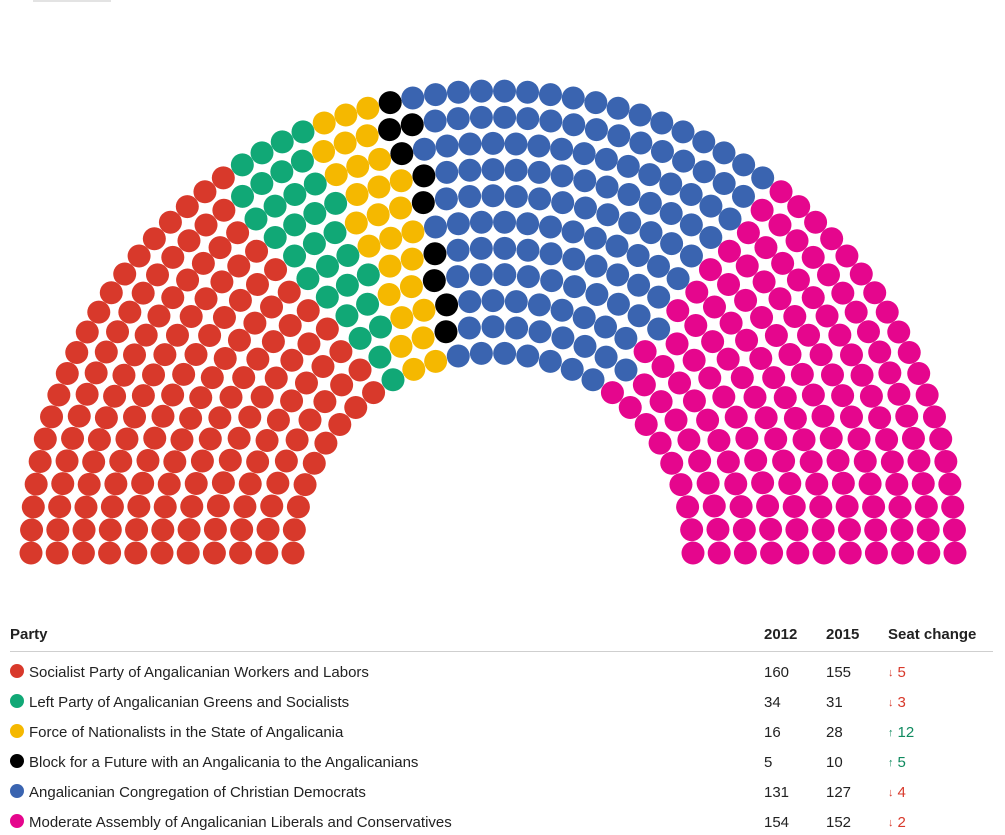 The image size is (1005, 835). What do you see at coordinates (897, 763) in the screenshot?
I see `seat-change: ↑ 5` at bounding box center [897, 763].